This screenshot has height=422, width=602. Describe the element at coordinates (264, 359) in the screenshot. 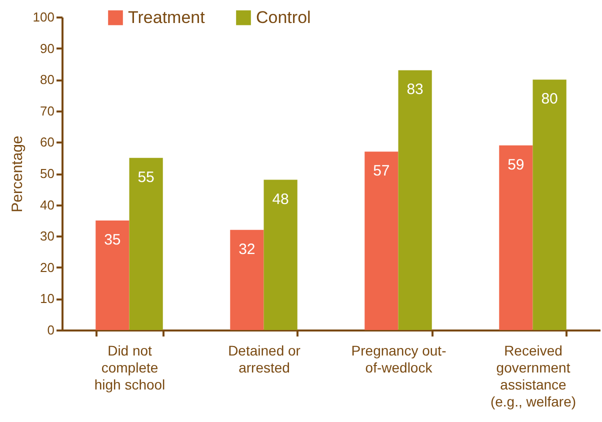

I see `x-tick-label: Detained or arrested` at that location.